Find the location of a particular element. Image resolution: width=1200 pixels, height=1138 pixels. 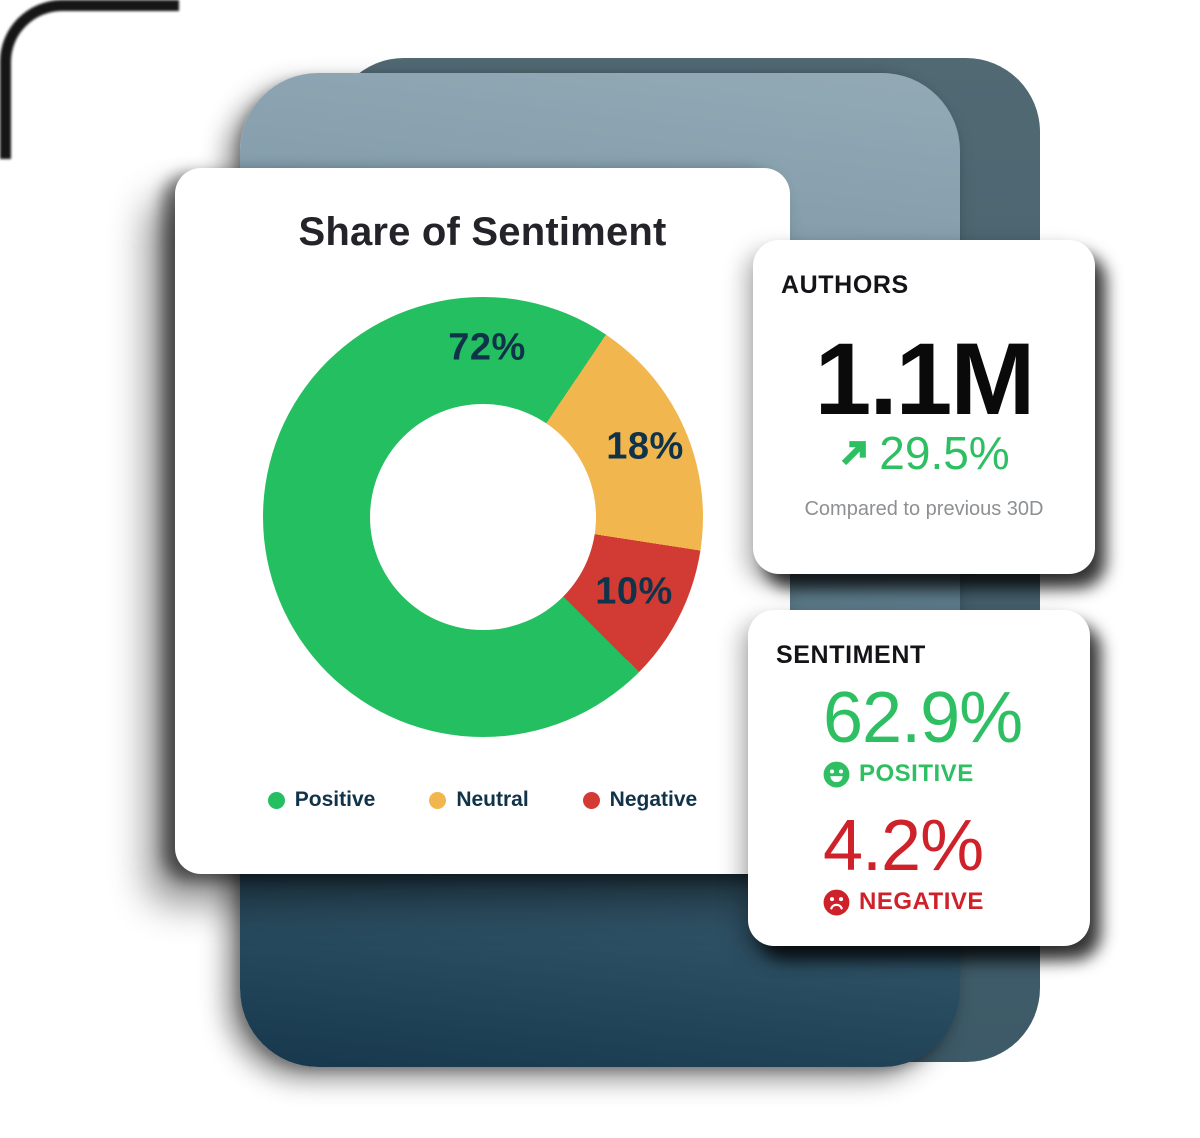

negative-value: 4.2% is located at coordinates (903, 846).